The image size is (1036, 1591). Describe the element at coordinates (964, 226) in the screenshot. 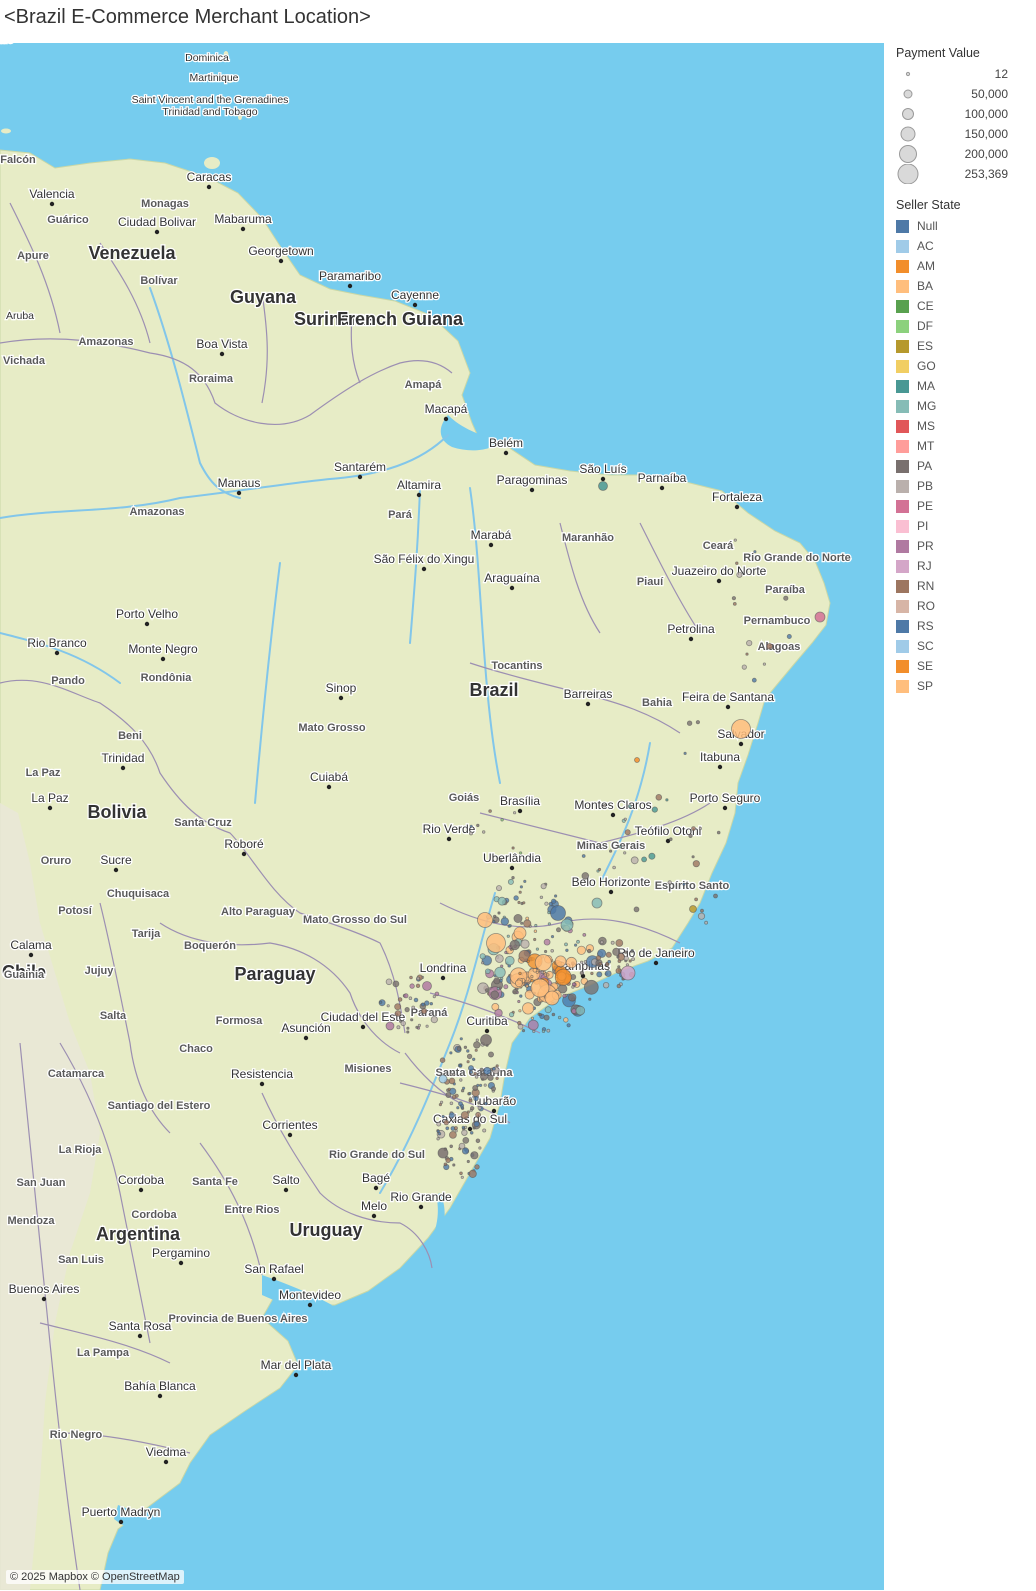

I see `legend-state-item: Null` at that location.